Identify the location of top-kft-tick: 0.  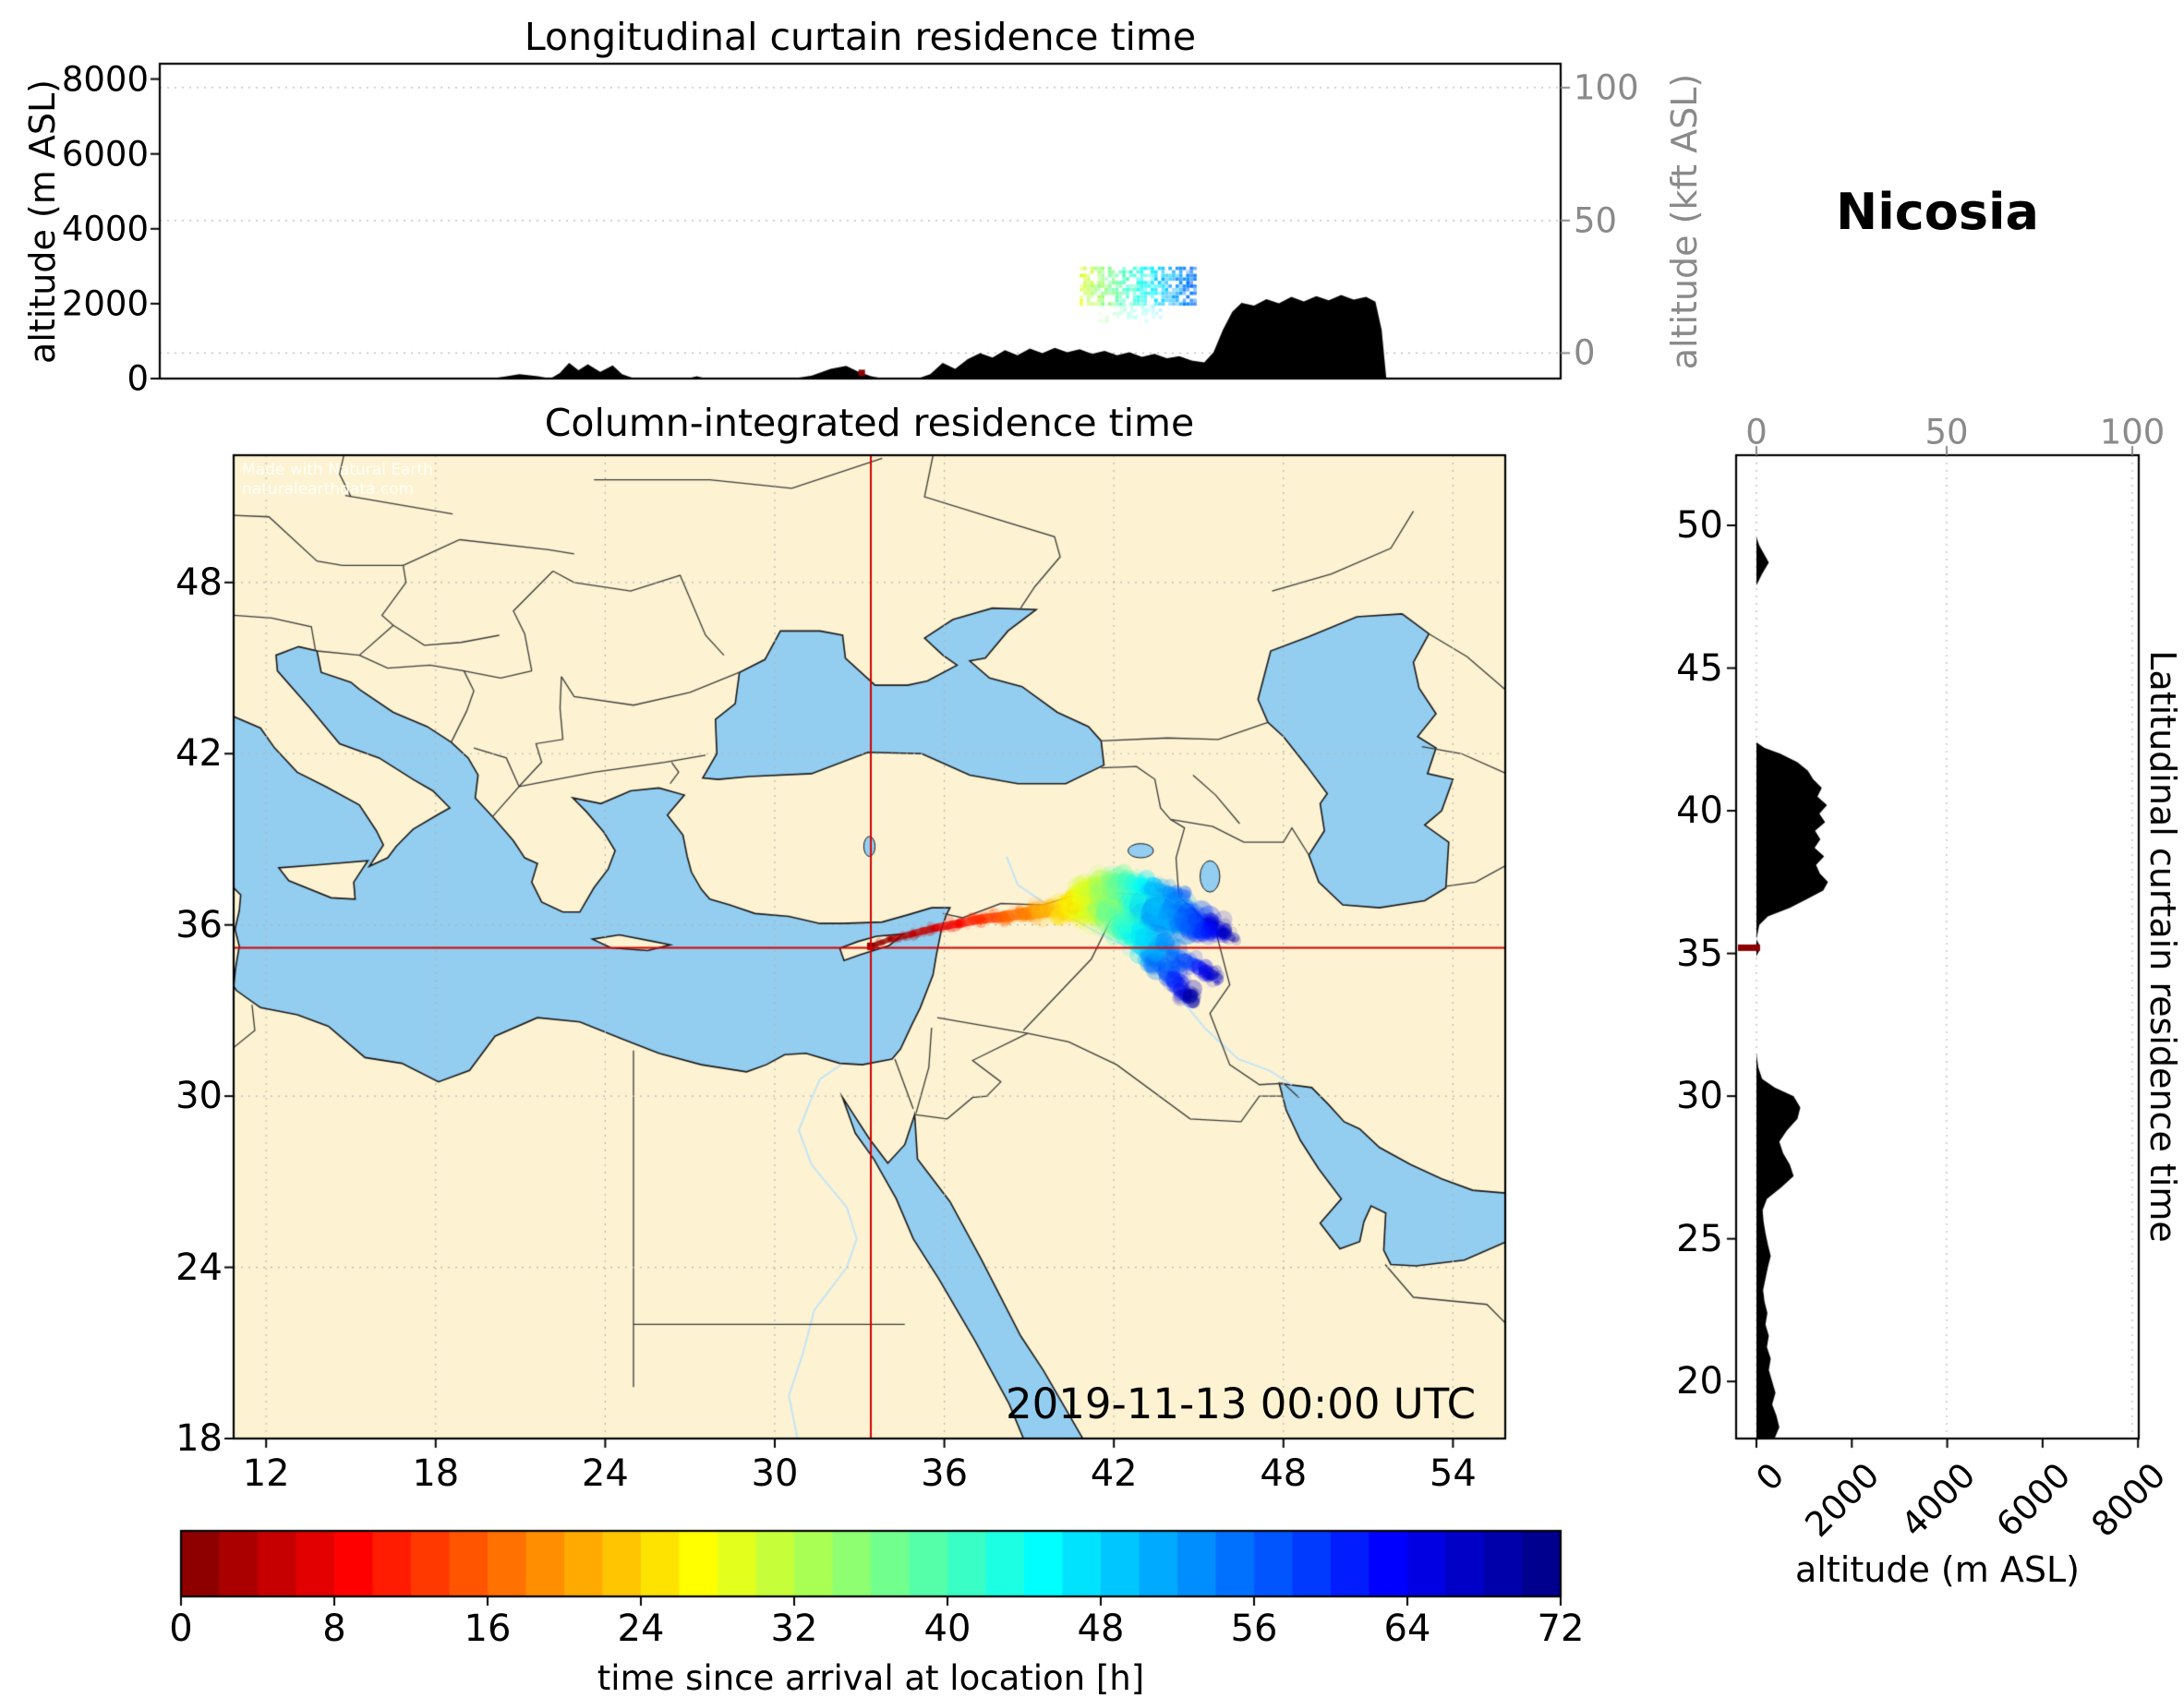
(1585, 352).